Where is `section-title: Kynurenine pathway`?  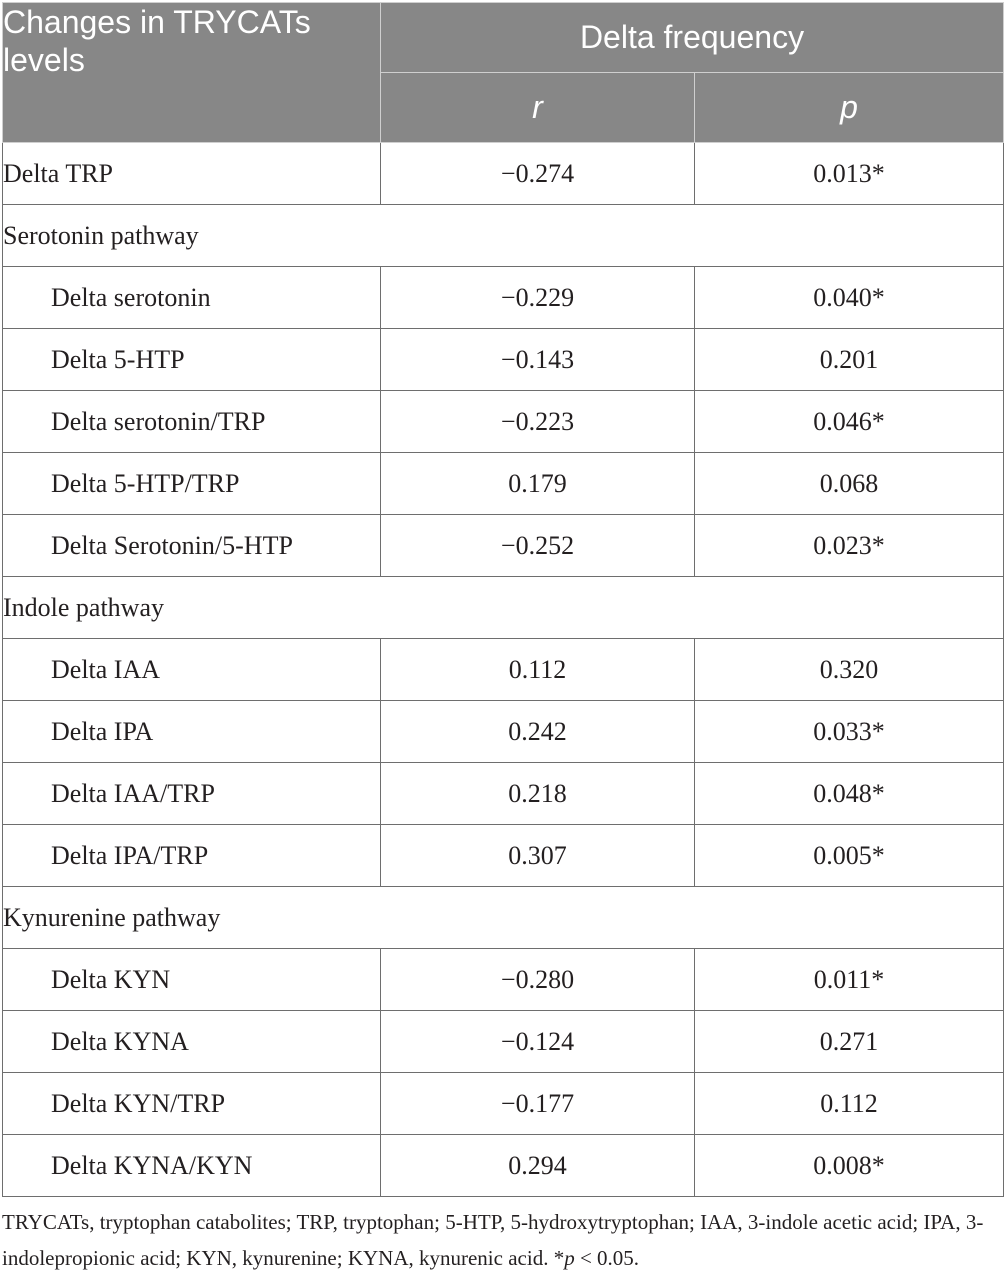 section-title: Kynurenine pathway is located at coordinates (503, 917).